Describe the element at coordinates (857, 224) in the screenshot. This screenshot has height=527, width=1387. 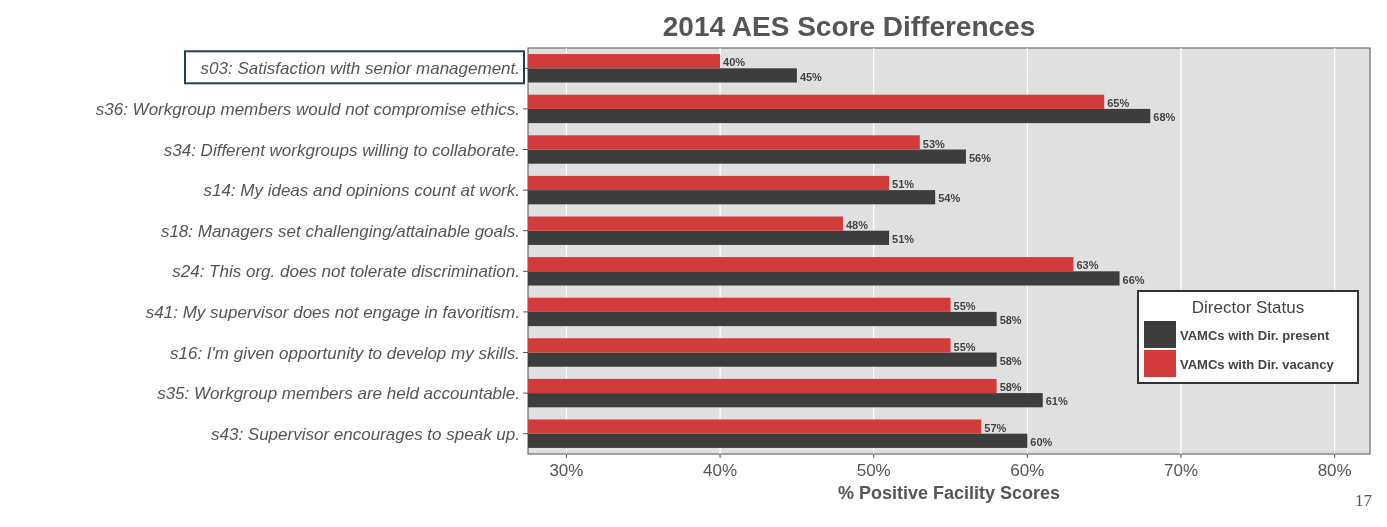
I see `data-label: 48%` at that location.